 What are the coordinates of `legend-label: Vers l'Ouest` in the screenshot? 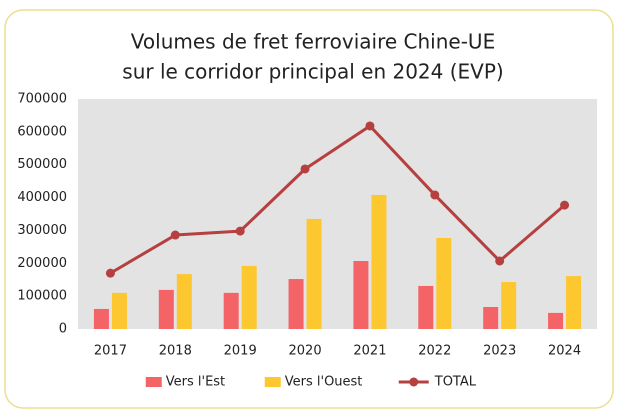 It's located at (324, 382).